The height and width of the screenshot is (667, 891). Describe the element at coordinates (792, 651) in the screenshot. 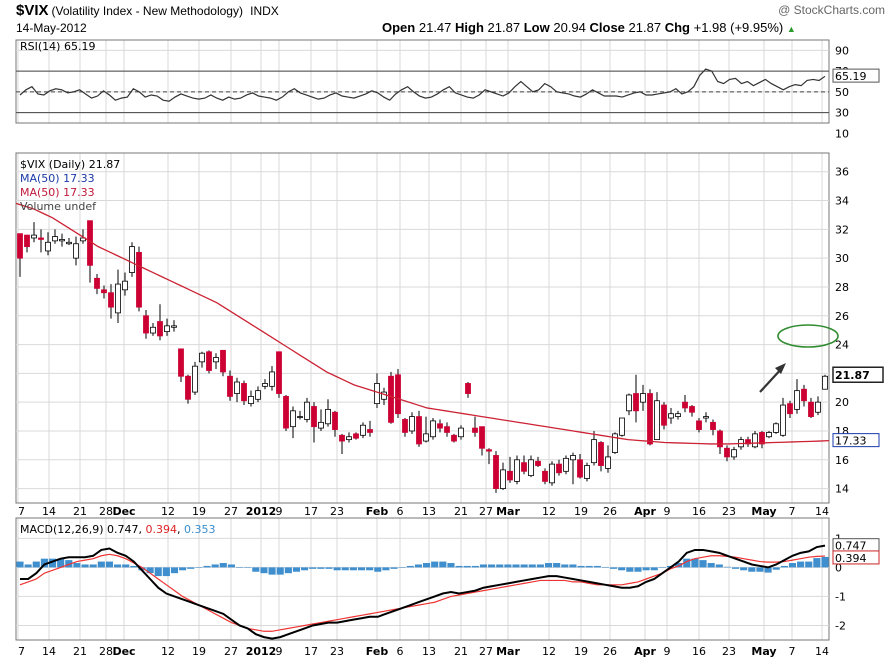

I see `x-tick-label: 7` at that location.